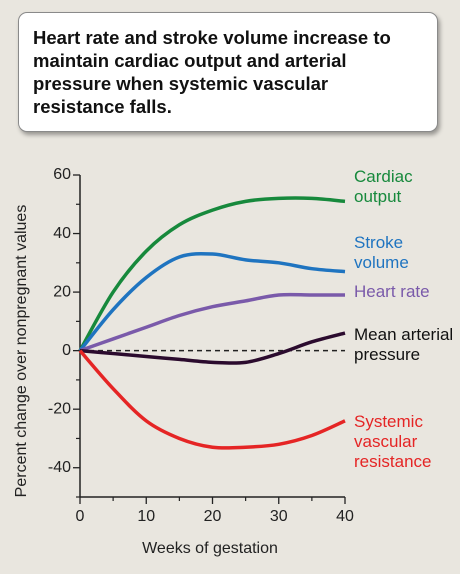  What do you see at coordinates (62, 174) in the screenshot?
I see `y-tick-label: 60` at bounding box center [62, 174].